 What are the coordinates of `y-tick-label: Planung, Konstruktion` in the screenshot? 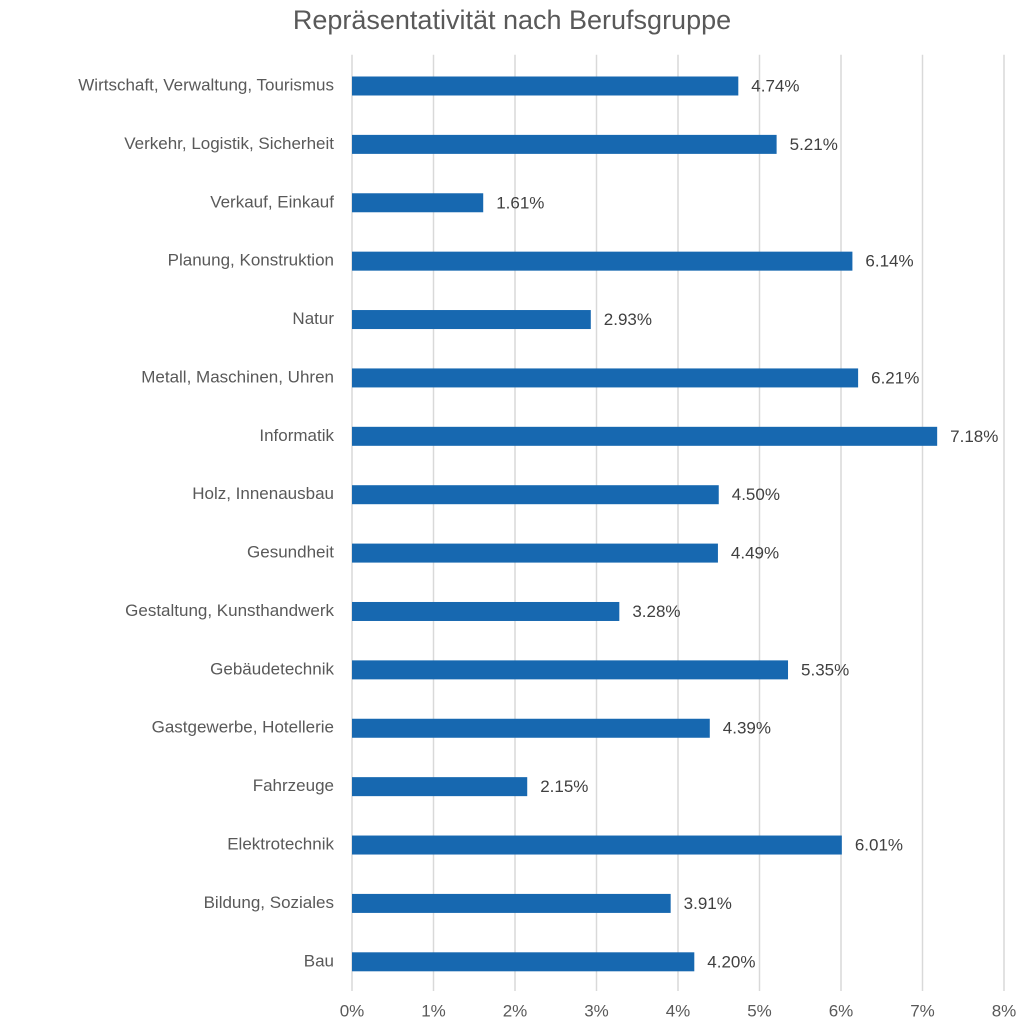 It's located at (251, 260).